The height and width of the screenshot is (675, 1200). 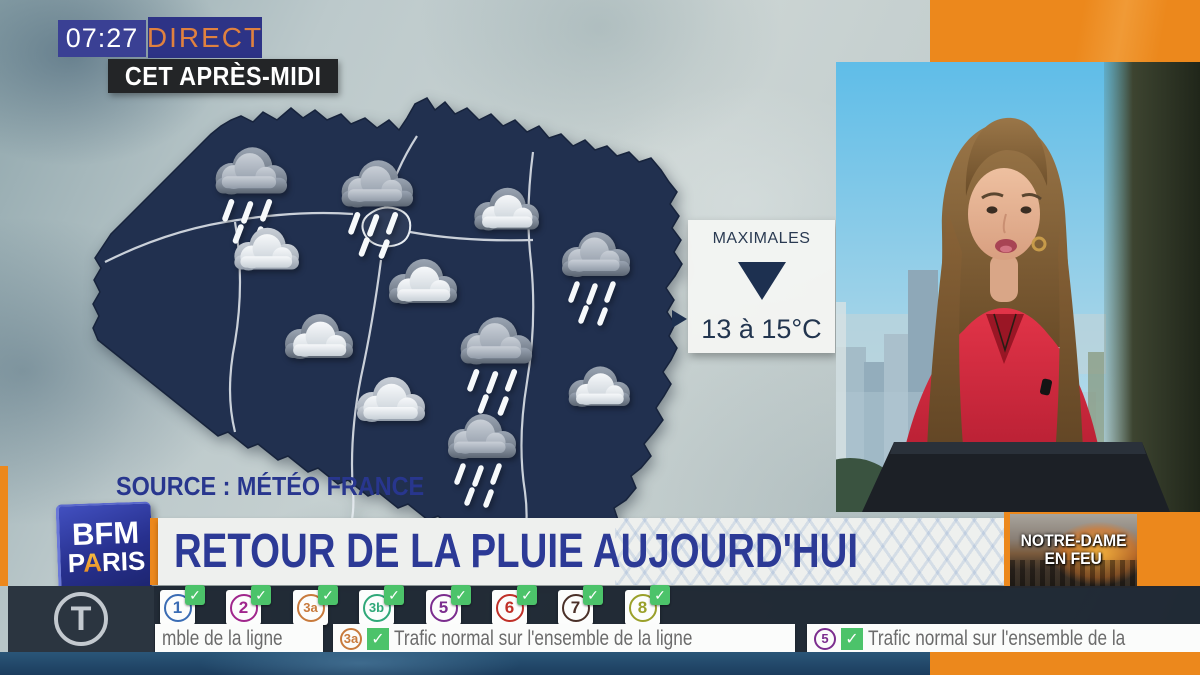 What do you see at coordinates (1004, 214) in the screenshot?
I see `face` at bounding box center [1004, 214].